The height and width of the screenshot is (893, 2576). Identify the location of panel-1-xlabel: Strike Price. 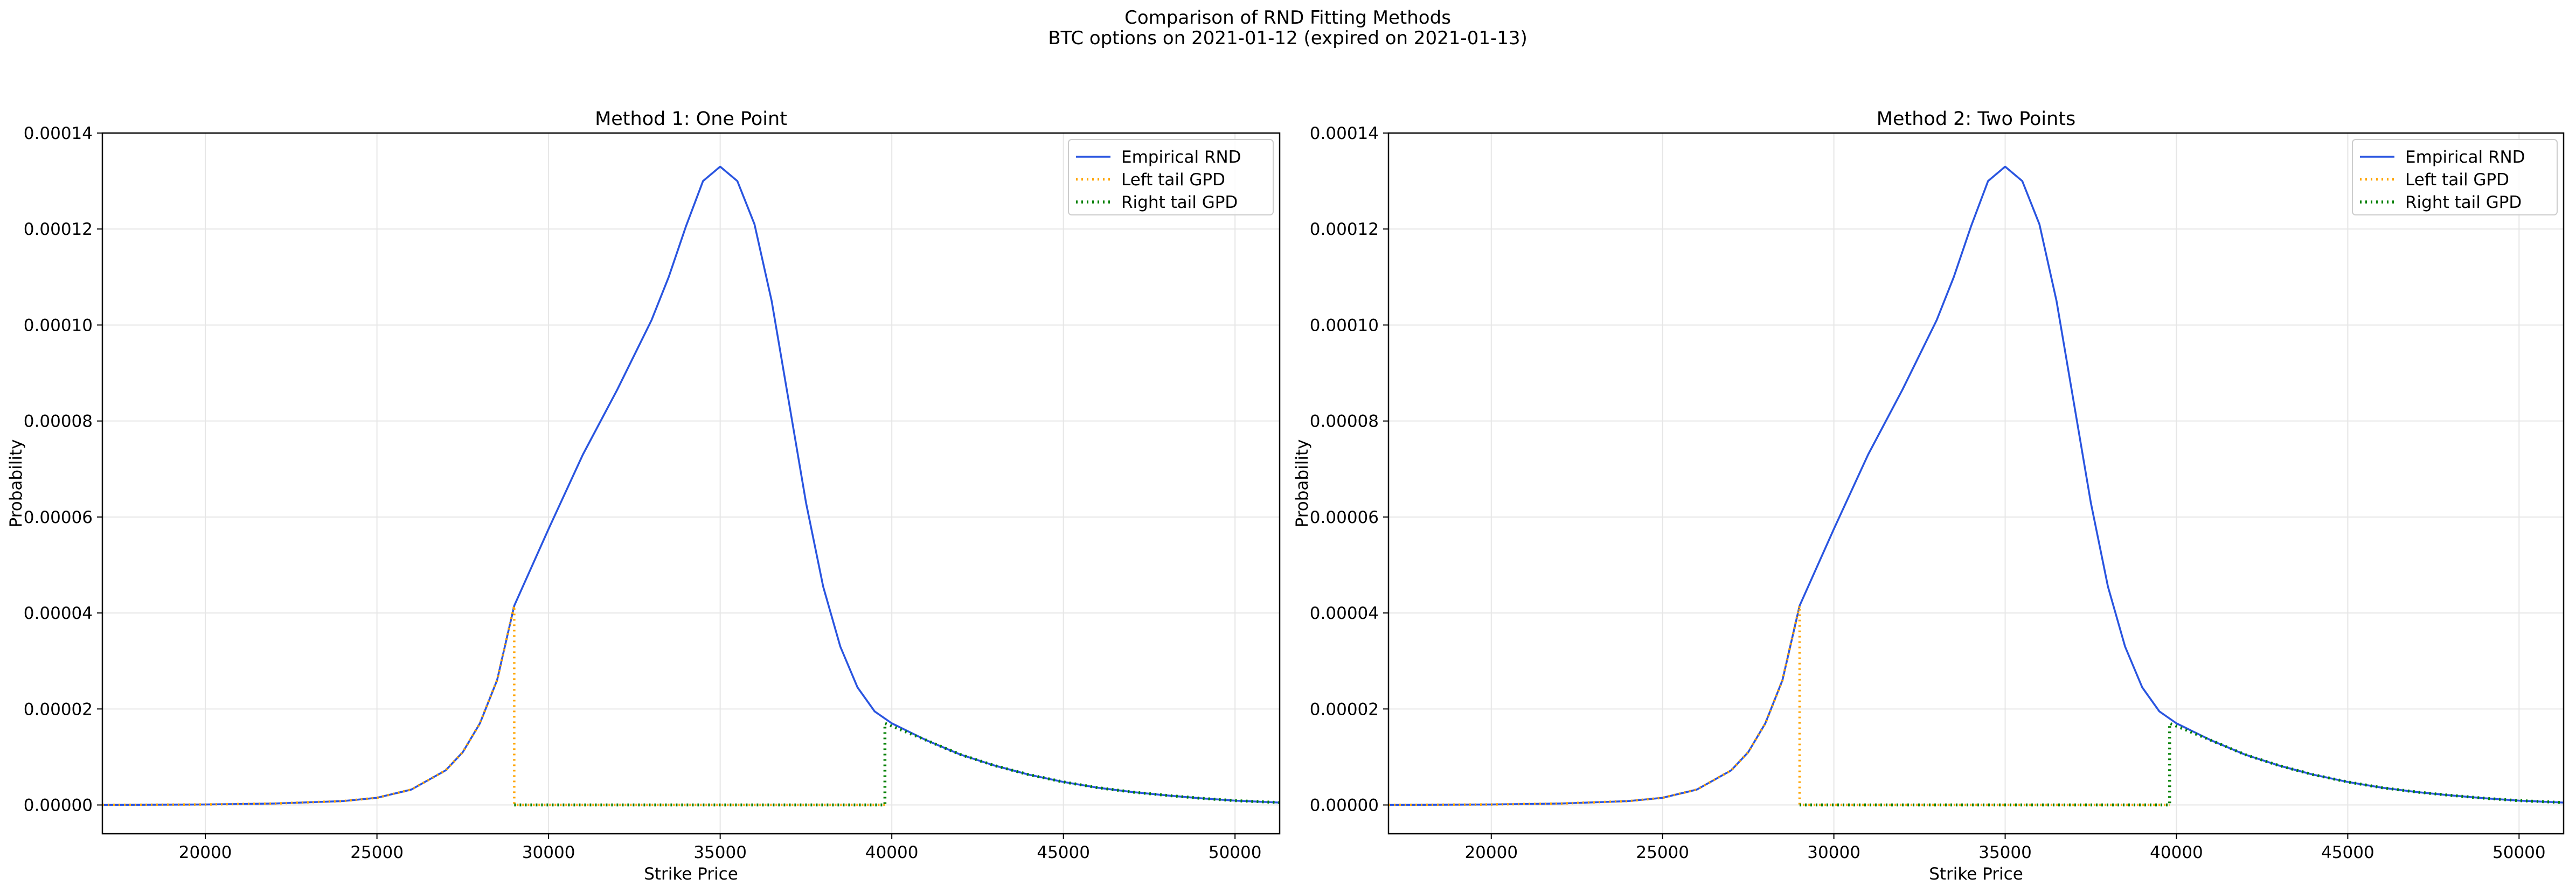
(691, 874).